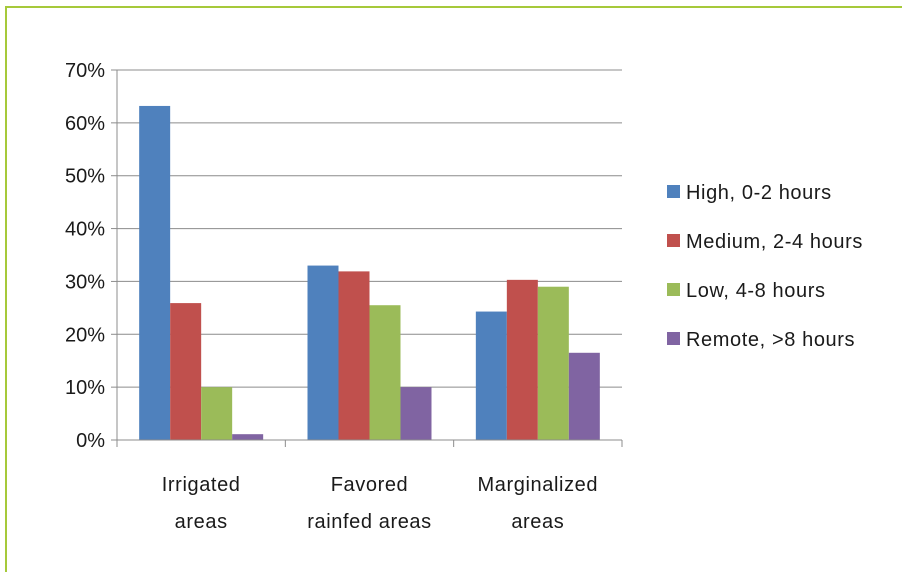 The image size is (902, 572). I want to click on x-category-label: Irrigated, so click(201, 485).